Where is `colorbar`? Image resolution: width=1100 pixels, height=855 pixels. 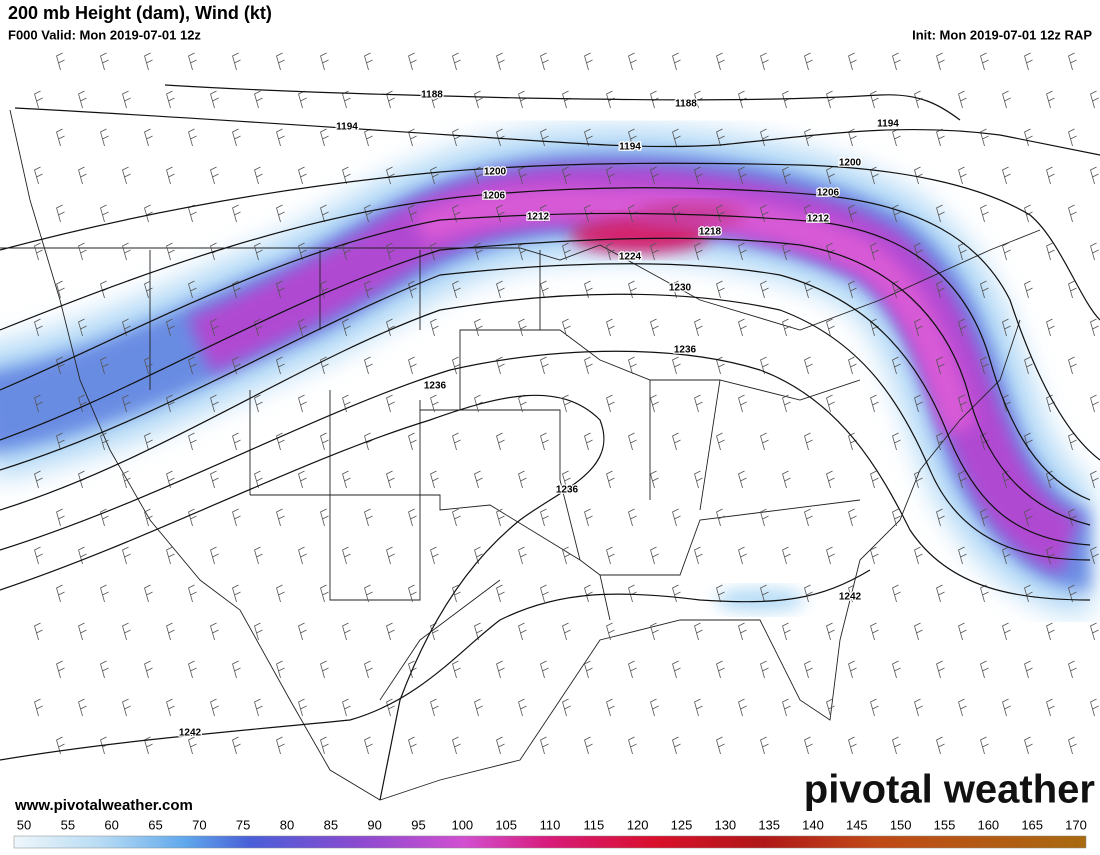
colorbar is located at coordinates (550, 842).